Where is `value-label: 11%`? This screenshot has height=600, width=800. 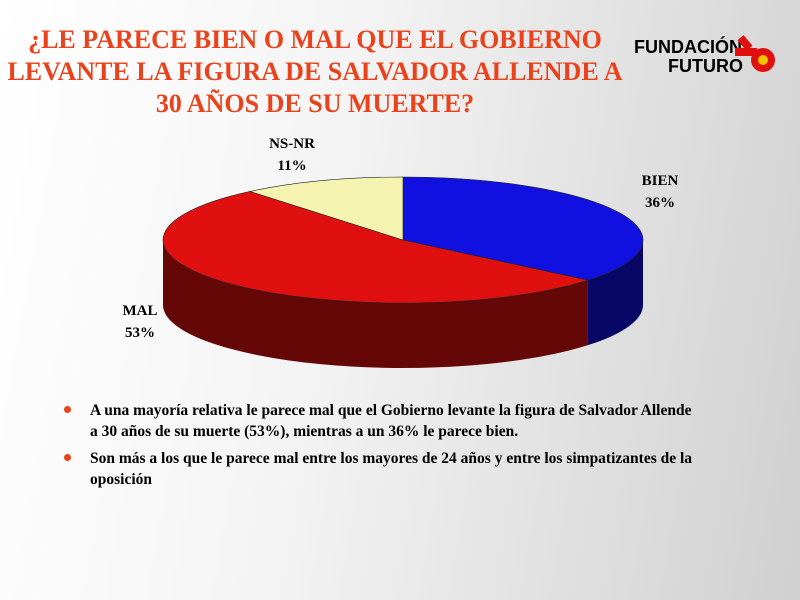 value-label: 11% is located at coordinates (291, 166).